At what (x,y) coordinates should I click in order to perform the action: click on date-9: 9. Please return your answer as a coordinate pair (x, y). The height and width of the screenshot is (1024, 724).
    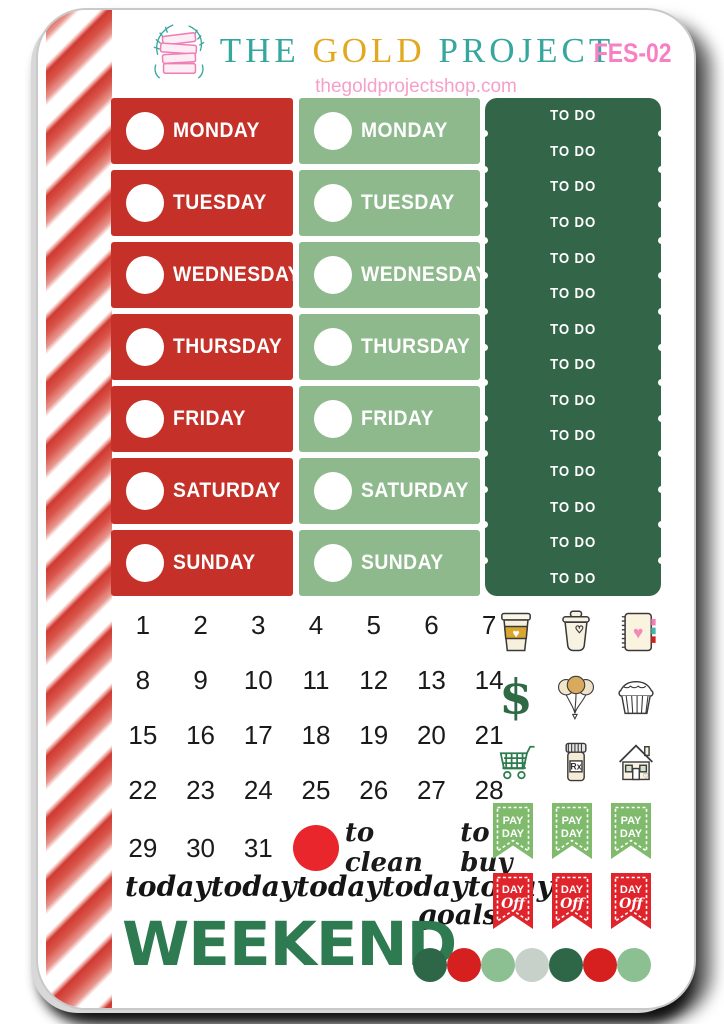
    Looking at the image, I should click on (200, 680).